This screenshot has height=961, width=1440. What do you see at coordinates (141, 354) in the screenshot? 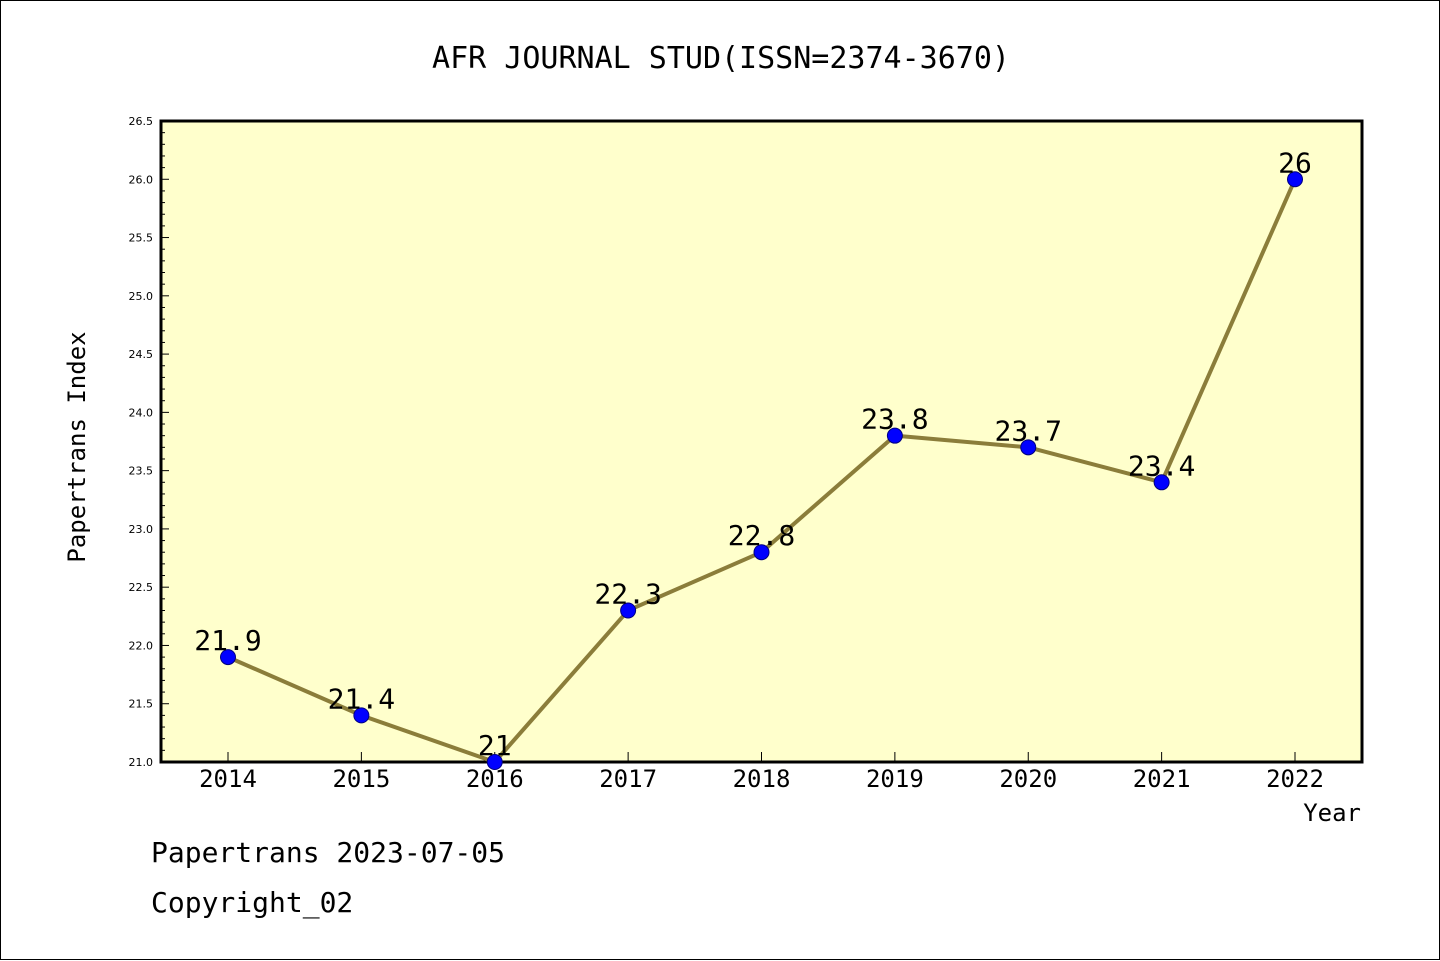
I see `y-tick-label: 24.5` at bounding box center [141, 354].